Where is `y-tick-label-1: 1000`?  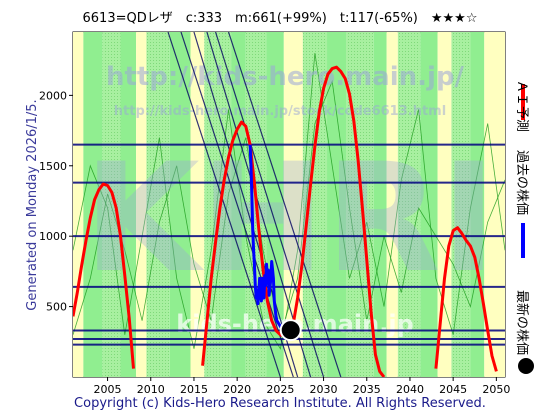 y-tick-label-1: 1000 is located at coordinates (53, 236).